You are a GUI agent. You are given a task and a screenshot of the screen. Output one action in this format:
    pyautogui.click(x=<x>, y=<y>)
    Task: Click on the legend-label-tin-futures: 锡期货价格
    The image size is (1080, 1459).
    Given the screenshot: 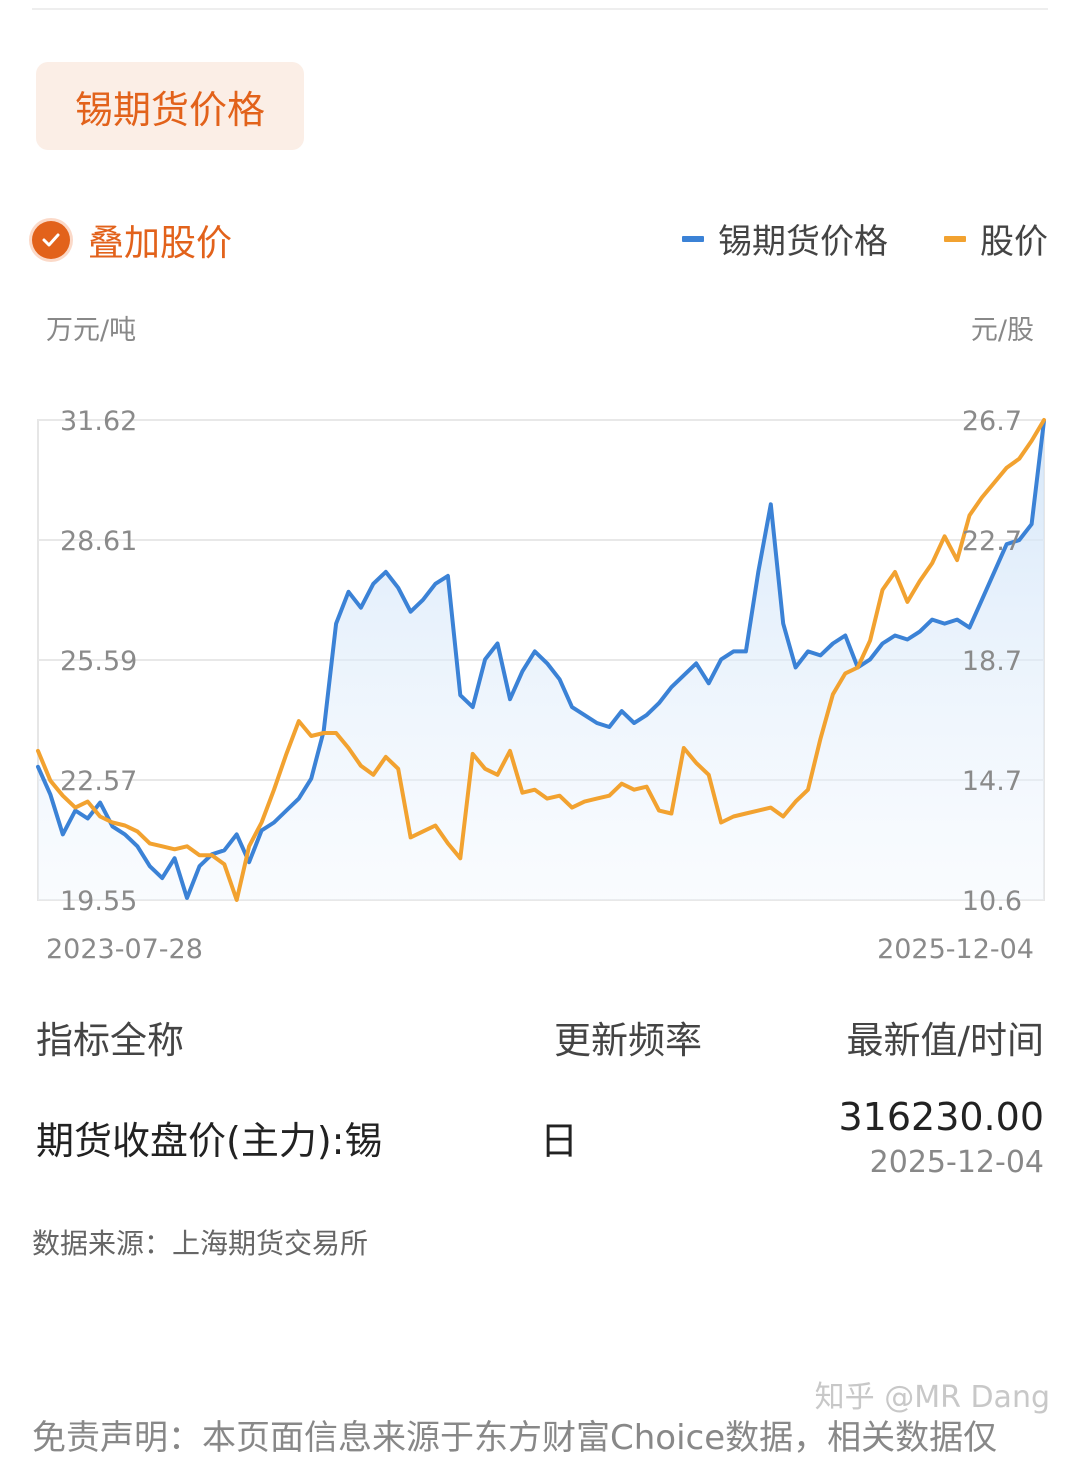 What is the action you would take?
    pyautogui.click(x=803, y=242)
    